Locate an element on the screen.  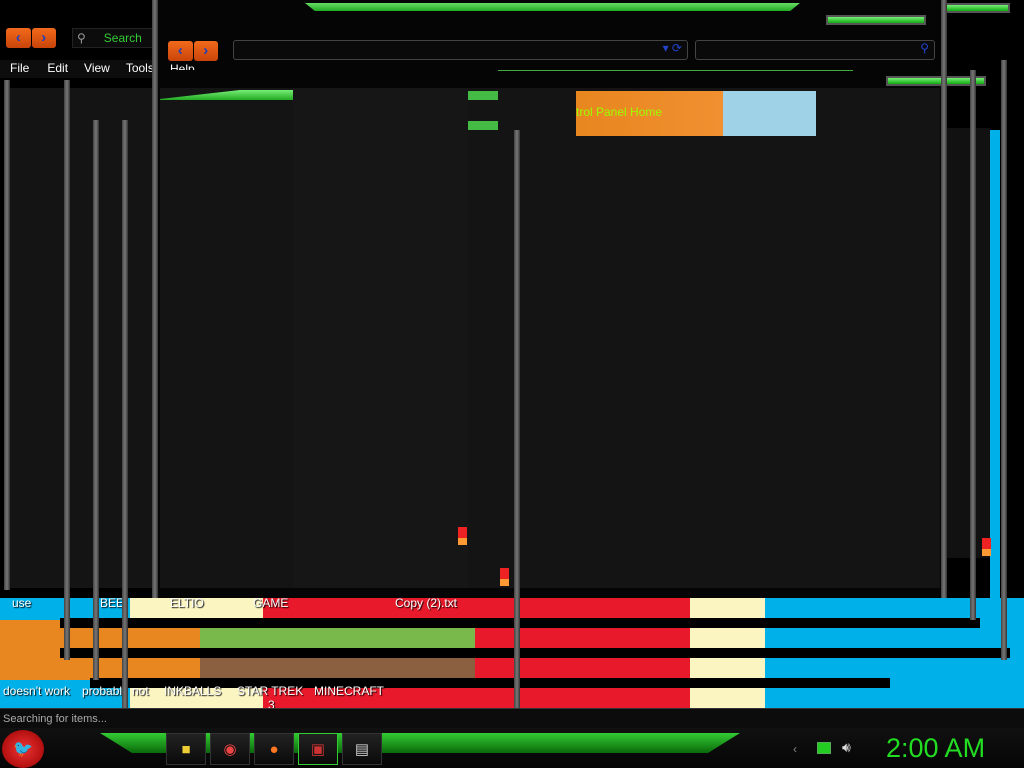
desktop-icon-label: use is located at coordinates (22, 603).